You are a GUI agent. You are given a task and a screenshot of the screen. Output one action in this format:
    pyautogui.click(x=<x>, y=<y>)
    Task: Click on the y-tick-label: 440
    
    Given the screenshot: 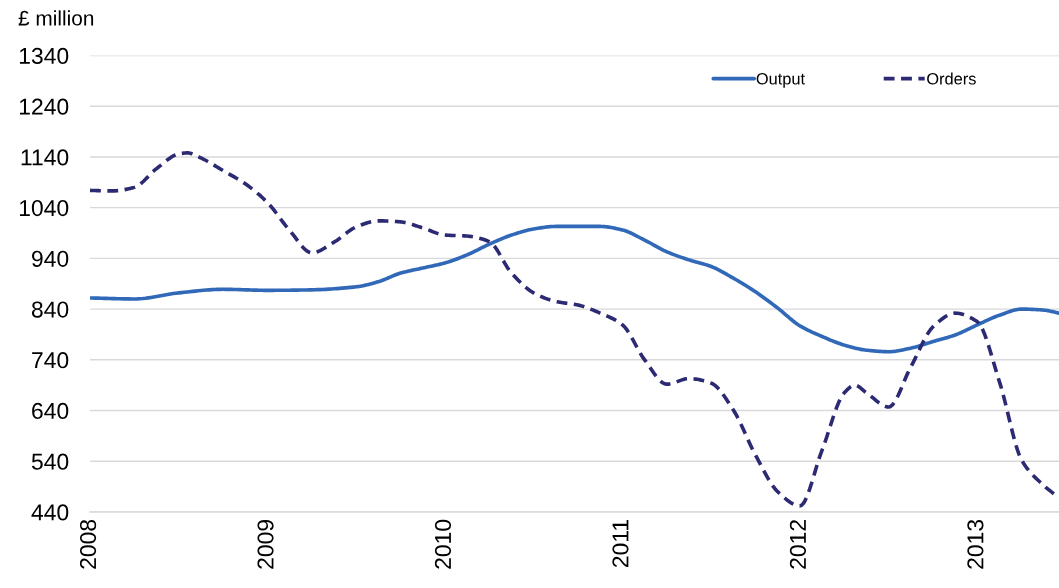 What is the action you would take?
    pyautogui.click(x=50, y=512)
    